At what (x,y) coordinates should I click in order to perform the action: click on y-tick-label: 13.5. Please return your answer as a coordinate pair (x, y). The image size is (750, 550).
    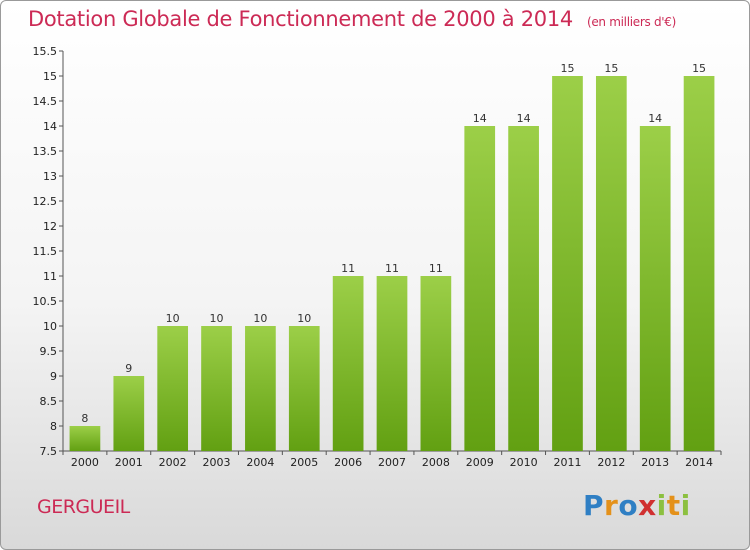
    Looking at the image, I should click on (45, 151).